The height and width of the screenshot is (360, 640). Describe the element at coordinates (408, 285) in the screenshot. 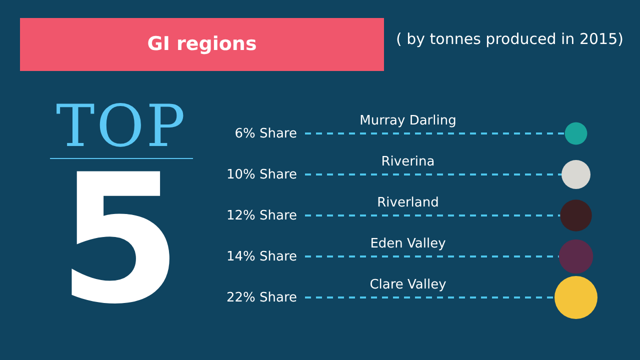

I see `category-label: Clare Valley` at that location.